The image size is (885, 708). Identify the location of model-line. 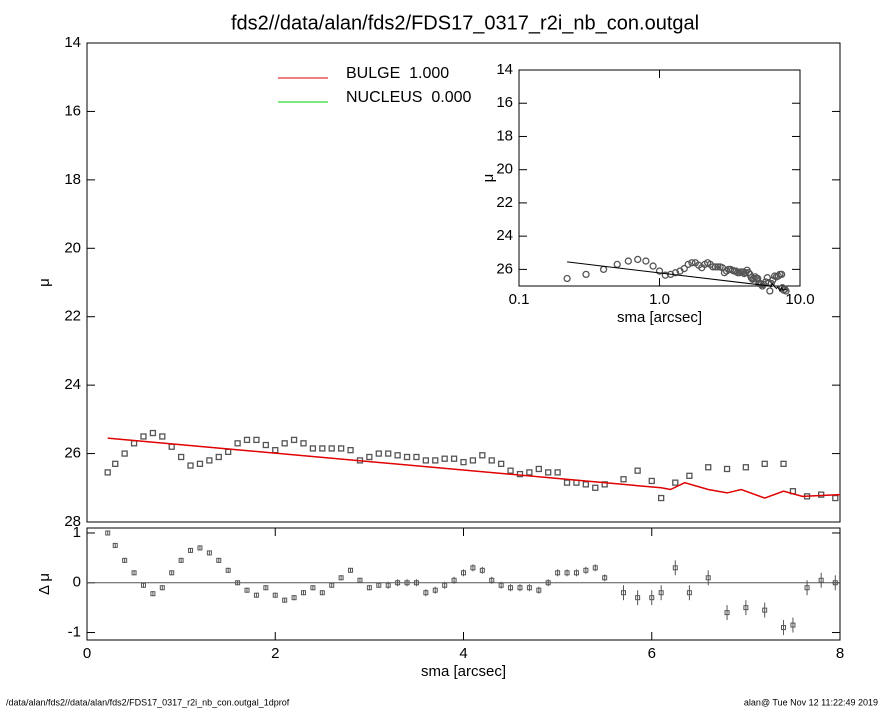
(677, 277).